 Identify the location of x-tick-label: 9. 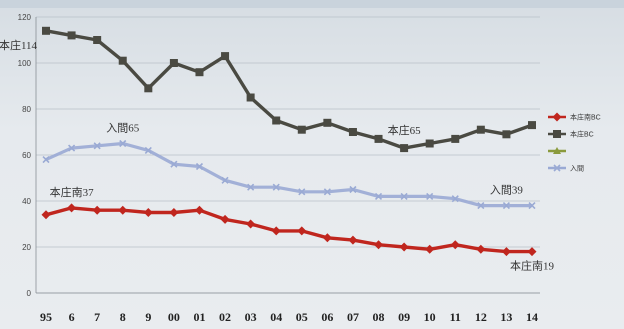
(148, 317).